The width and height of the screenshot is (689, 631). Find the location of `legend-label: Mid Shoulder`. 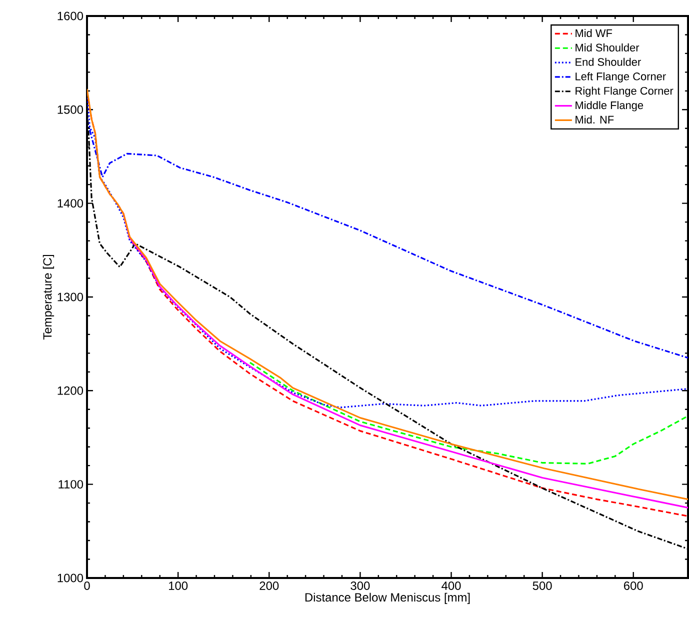

legend-label: Mid Shoulder is located at coordinates (608, 47).